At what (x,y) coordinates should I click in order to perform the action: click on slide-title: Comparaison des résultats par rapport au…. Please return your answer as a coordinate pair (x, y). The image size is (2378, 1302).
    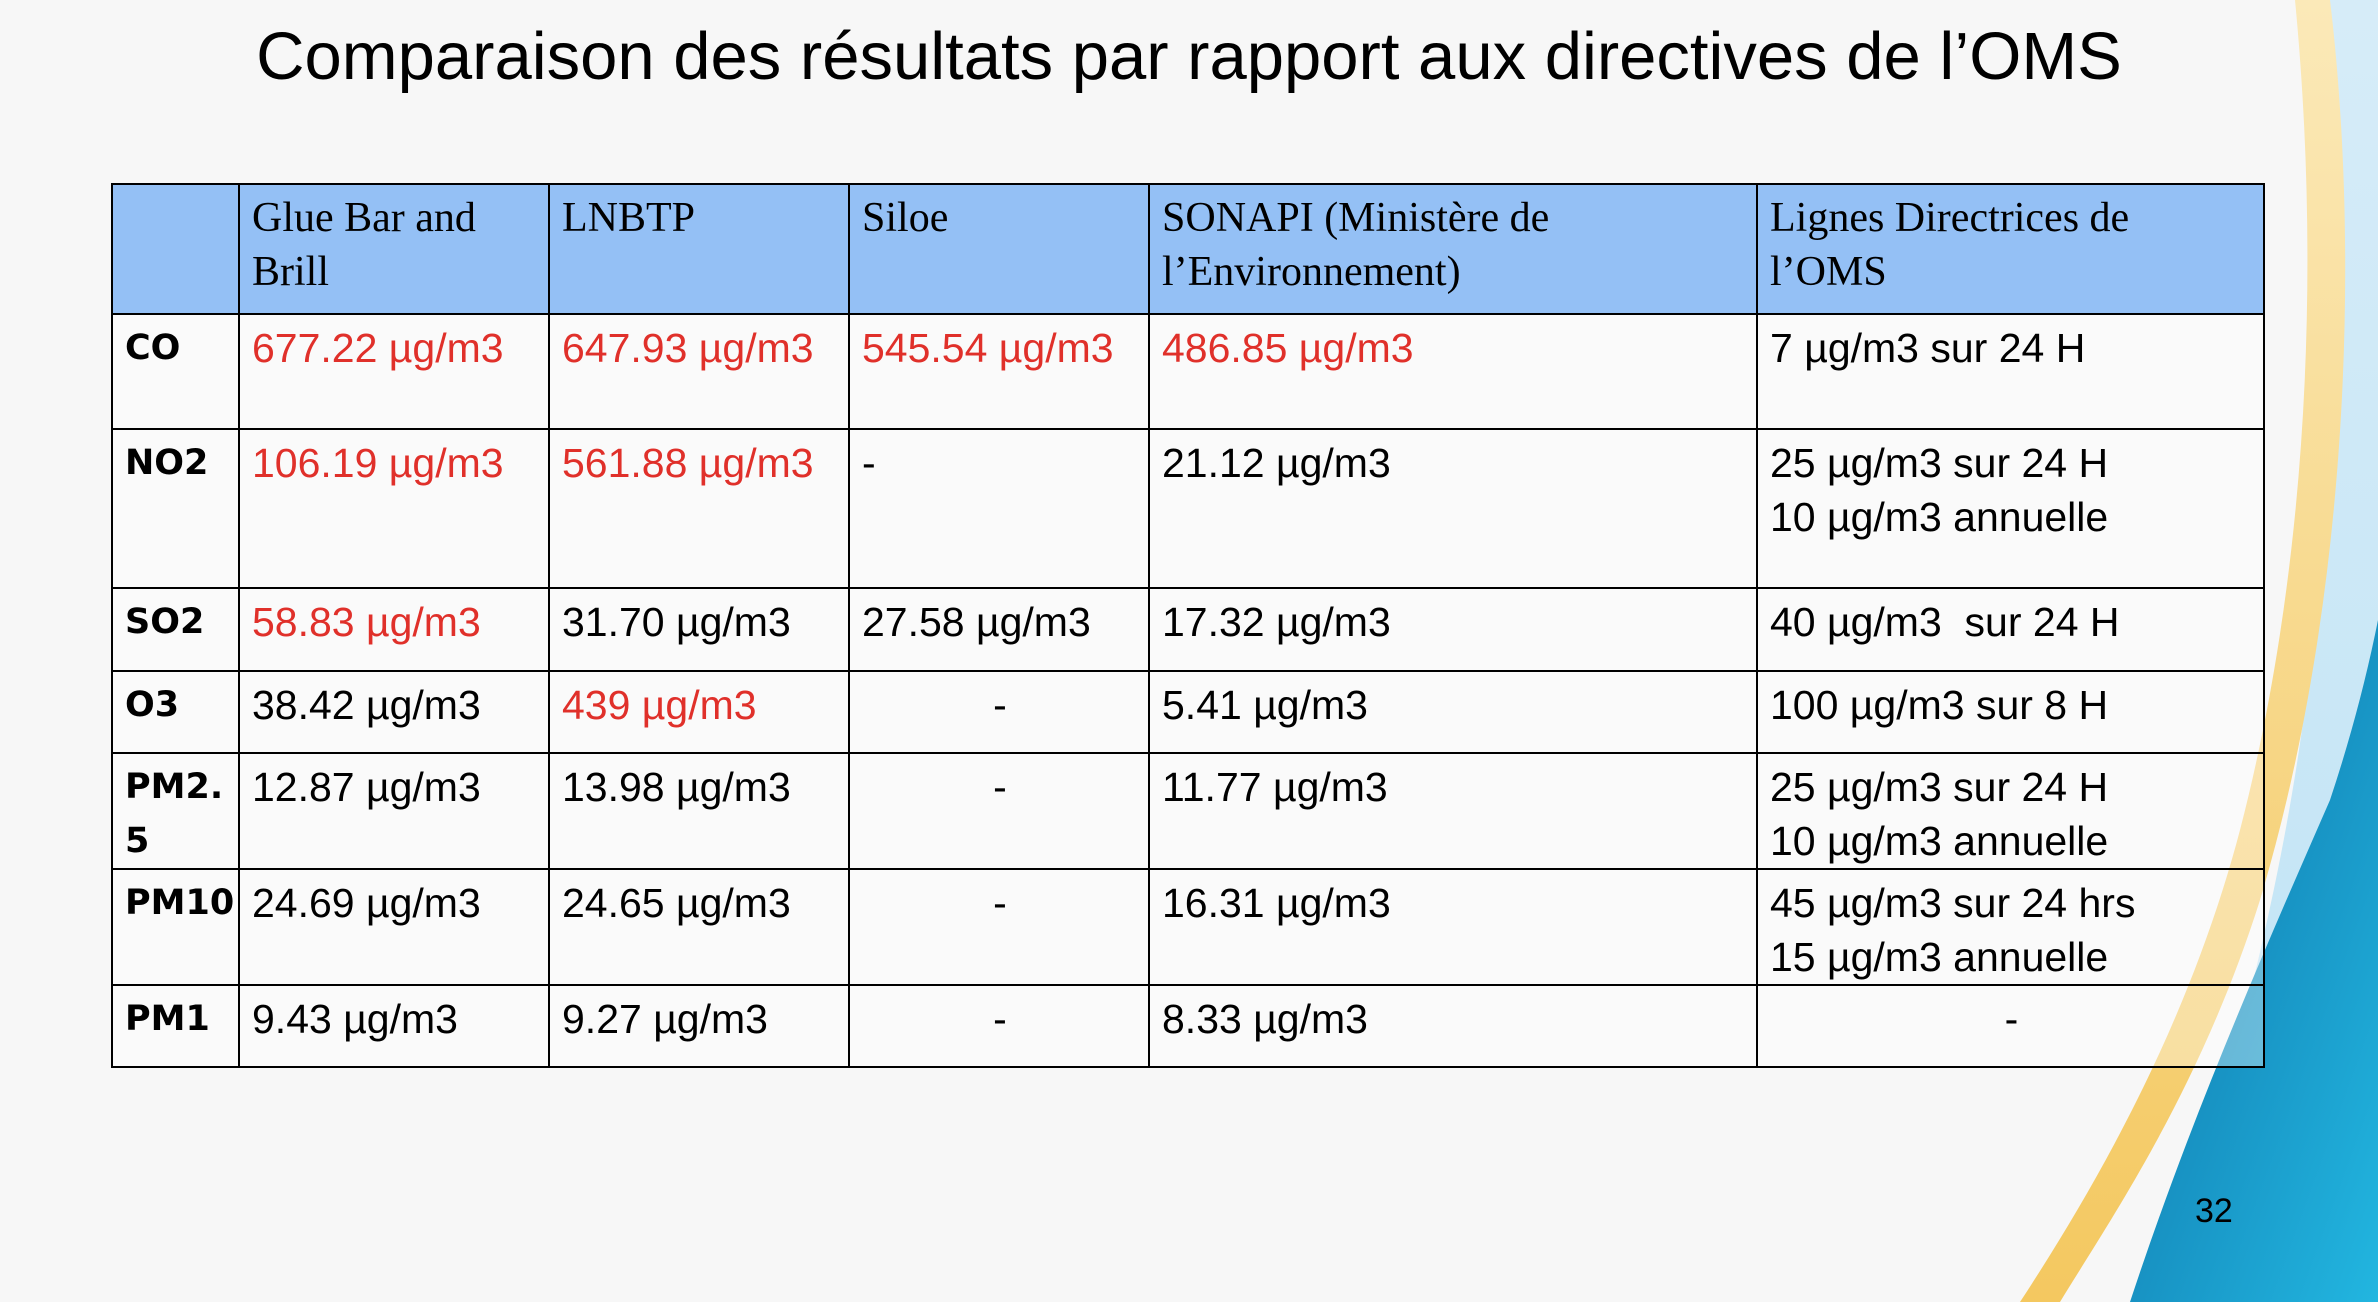
    Looking at the image, I should click on (1189, 56).